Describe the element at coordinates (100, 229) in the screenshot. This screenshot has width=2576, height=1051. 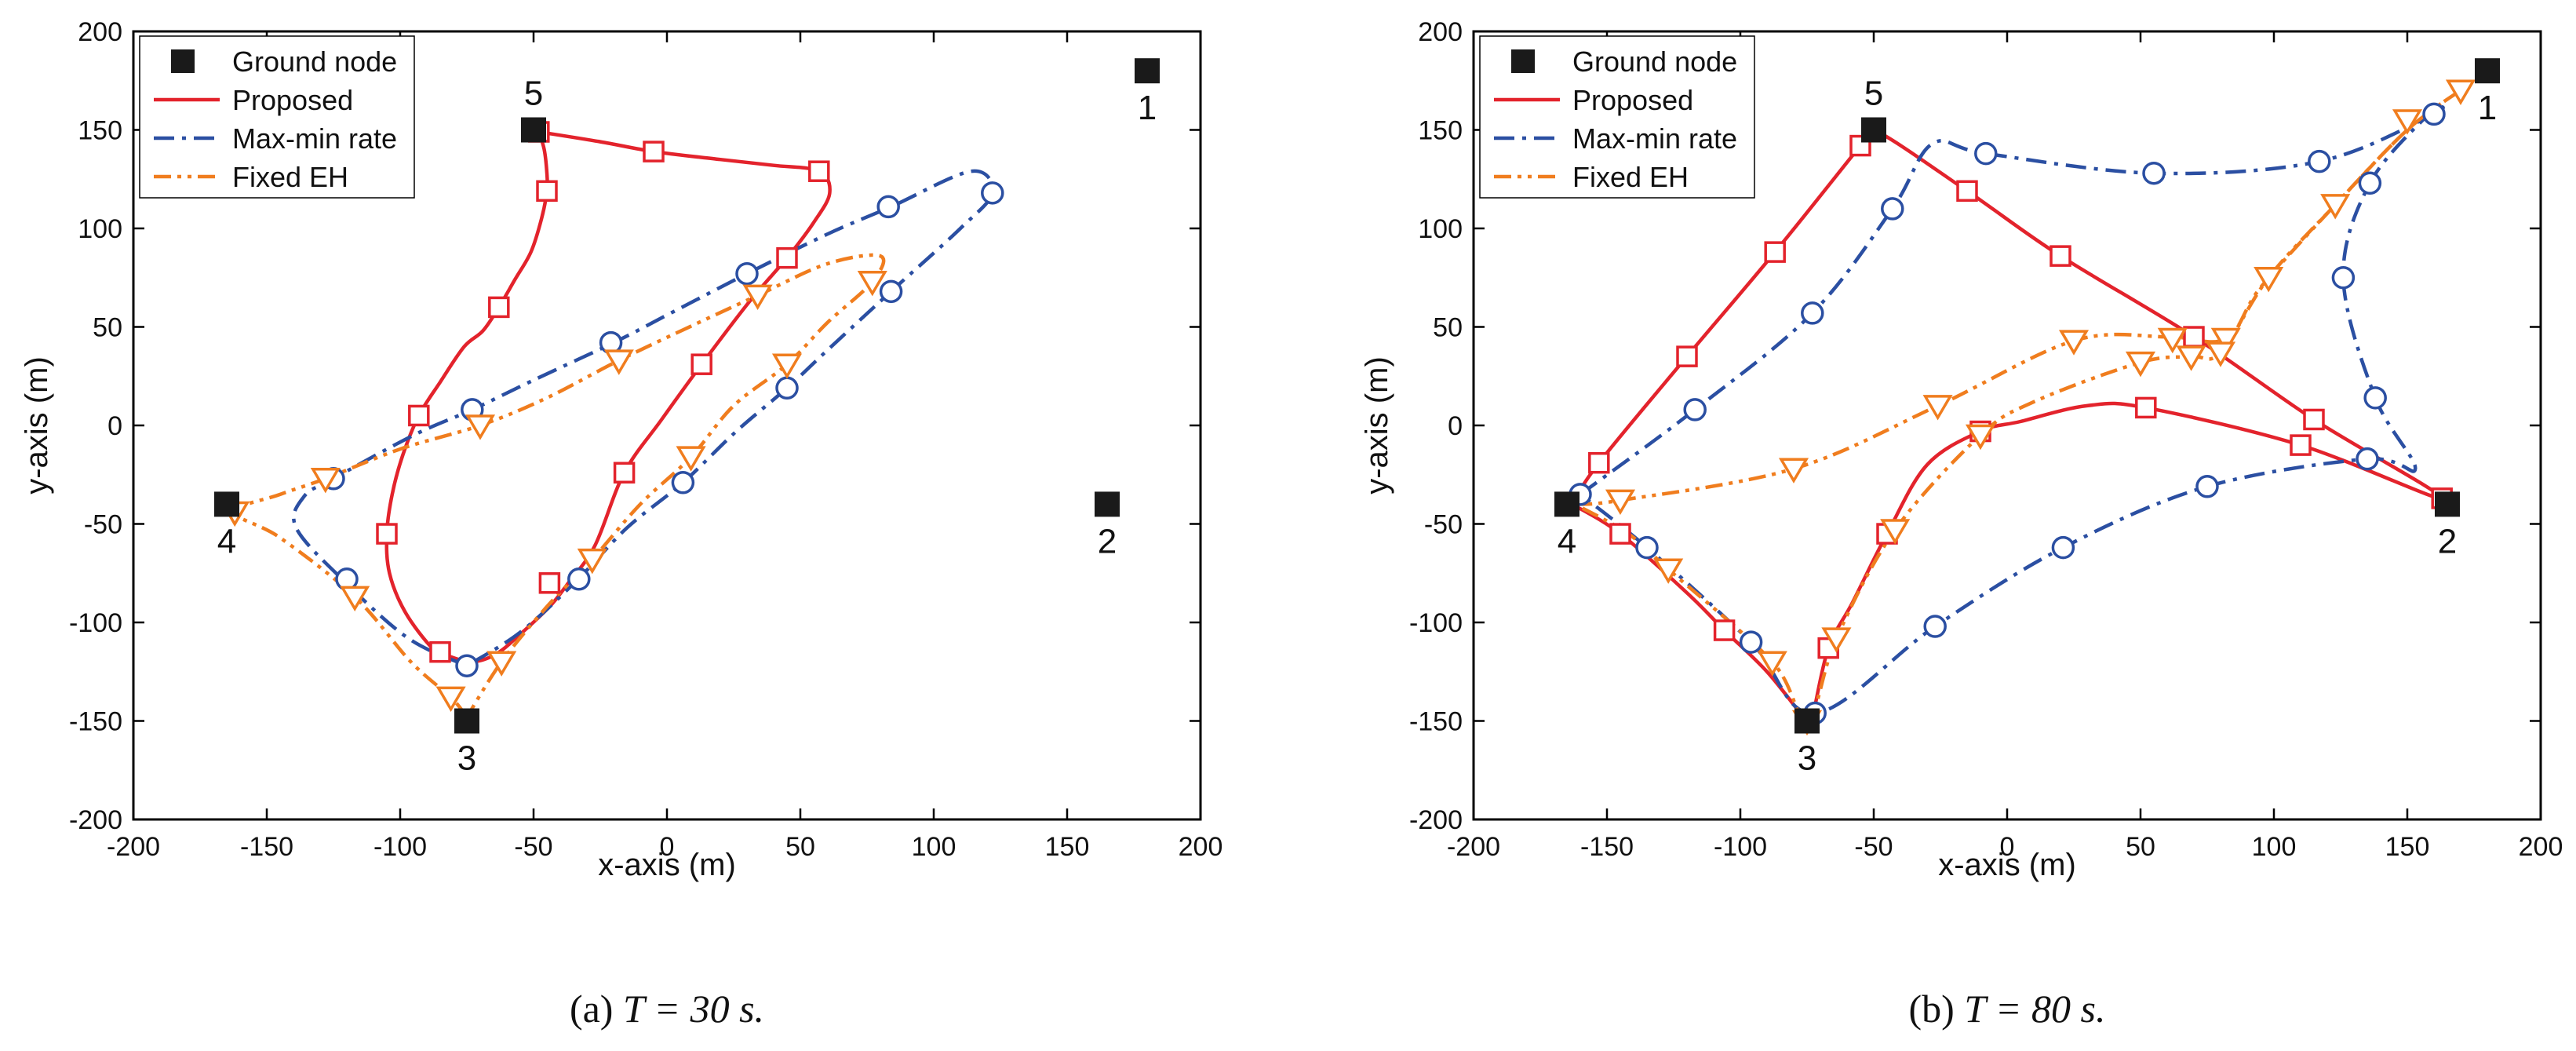
I see `panel-a-y-tick-label: 100` at that location.